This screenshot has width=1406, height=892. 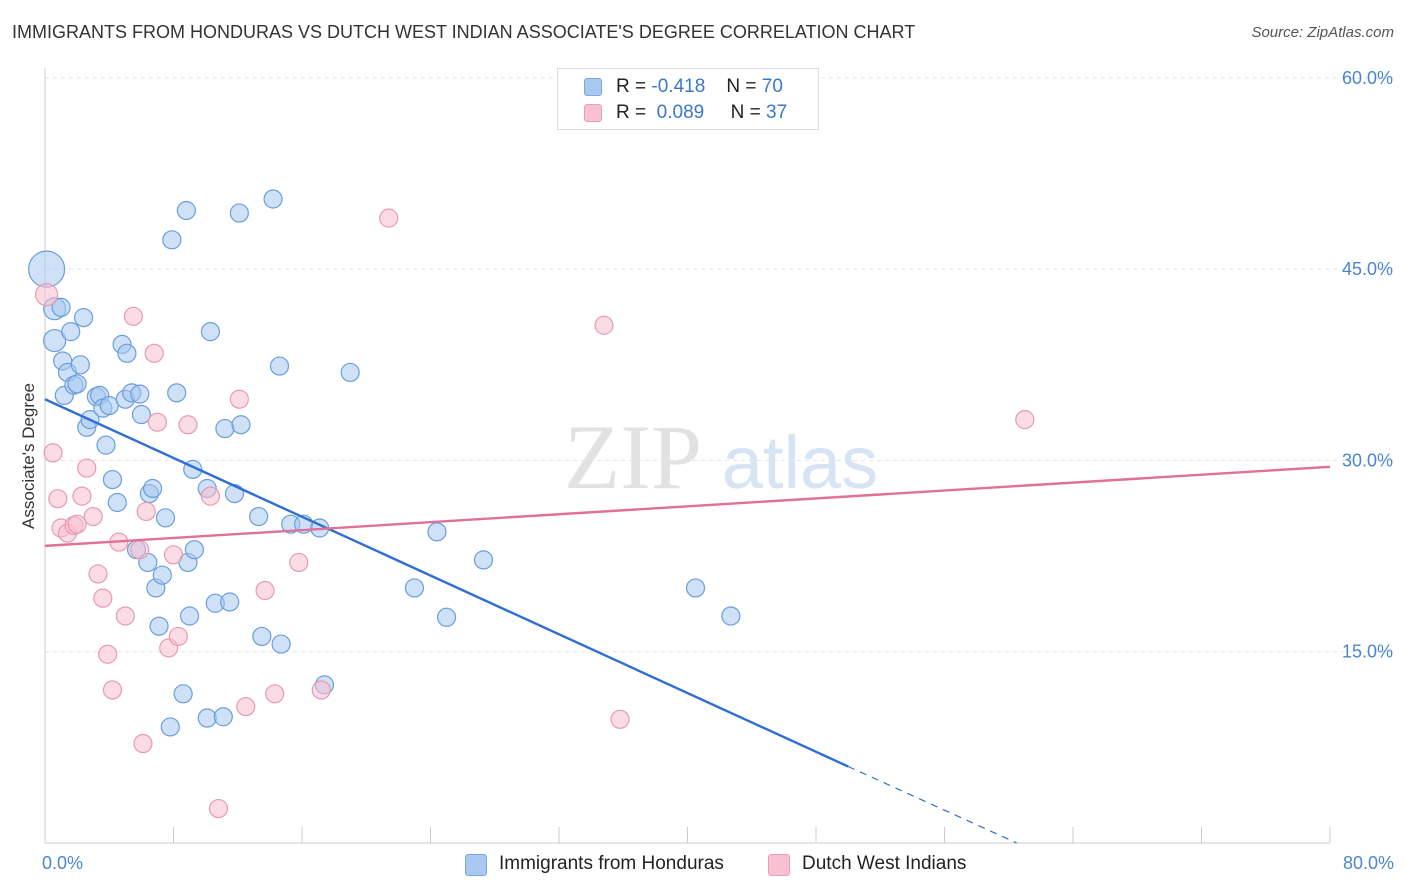 What do you see at coordinates (777, 112) in the screenshot?
I see `n-value: 37` at bounding box center [777, 112].